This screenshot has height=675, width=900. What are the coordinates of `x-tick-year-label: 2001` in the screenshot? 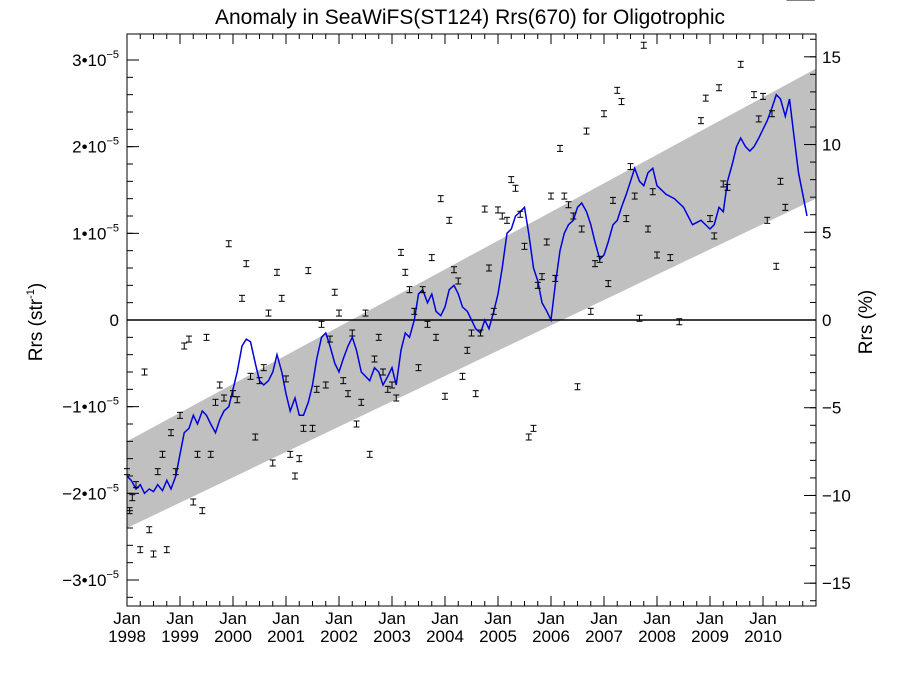 It's located at (286, 636).